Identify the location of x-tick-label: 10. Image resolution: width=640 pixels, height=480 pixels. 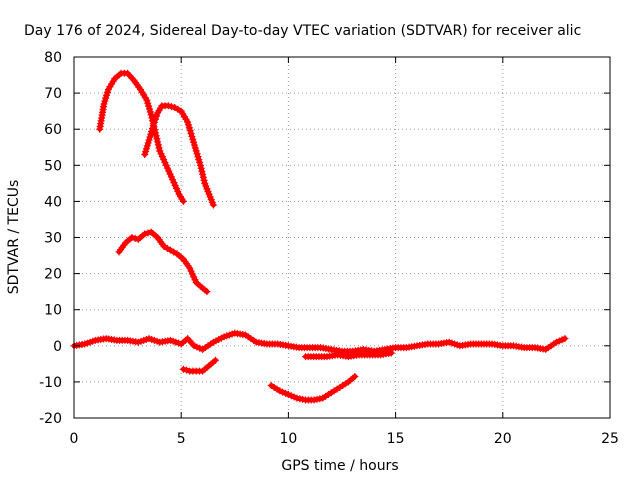
(288, 439).